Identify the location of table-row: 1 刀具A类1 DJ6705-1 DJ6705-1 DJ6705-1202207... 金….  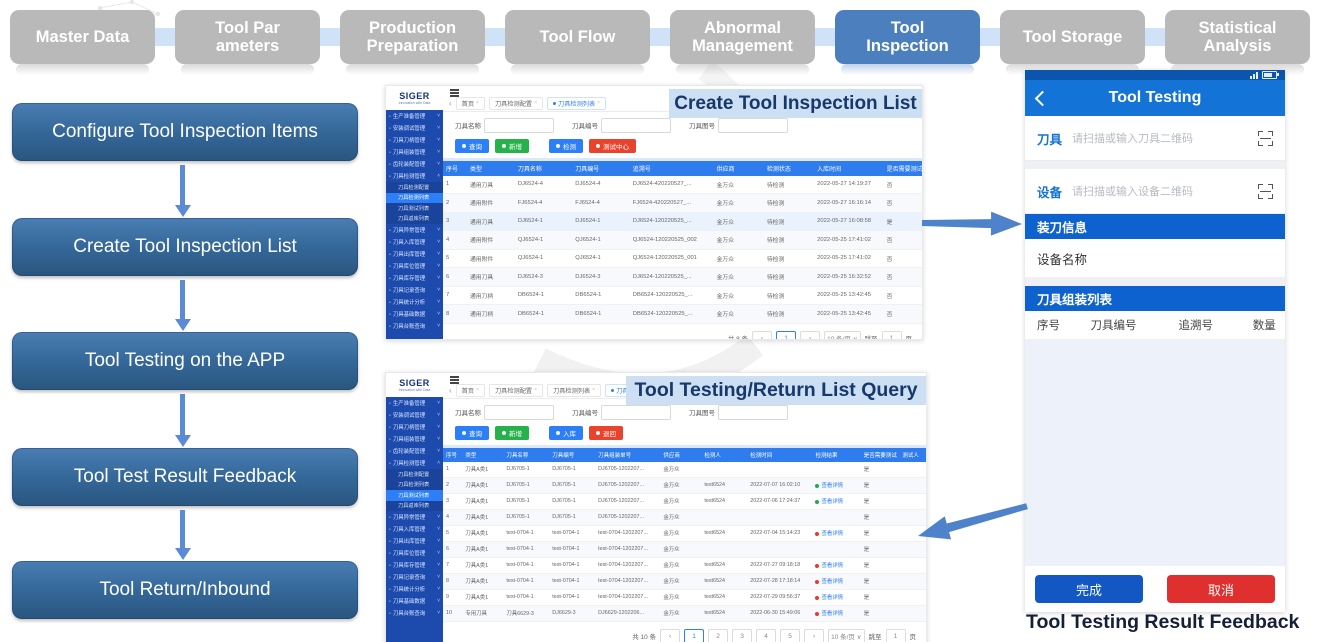
(684, 469).